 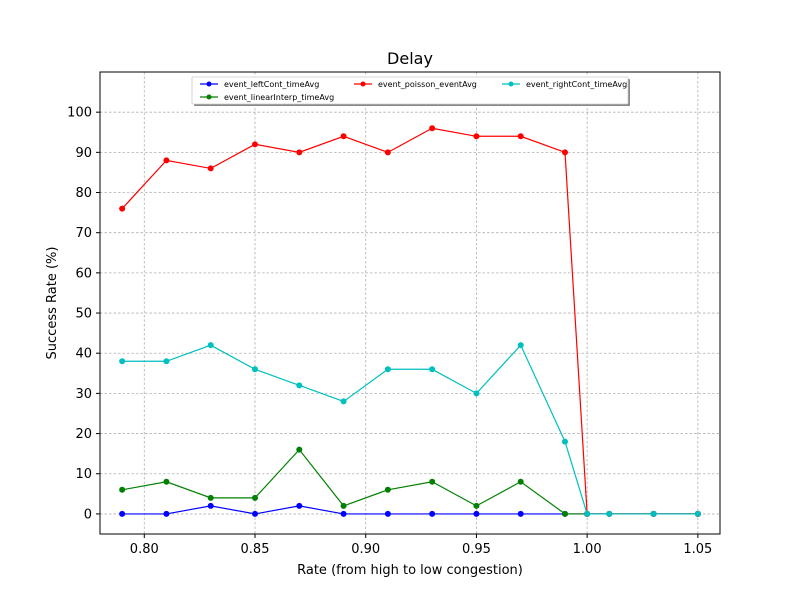 I want to click on x-tick-label: 0.90, so click(x=365, y=549).